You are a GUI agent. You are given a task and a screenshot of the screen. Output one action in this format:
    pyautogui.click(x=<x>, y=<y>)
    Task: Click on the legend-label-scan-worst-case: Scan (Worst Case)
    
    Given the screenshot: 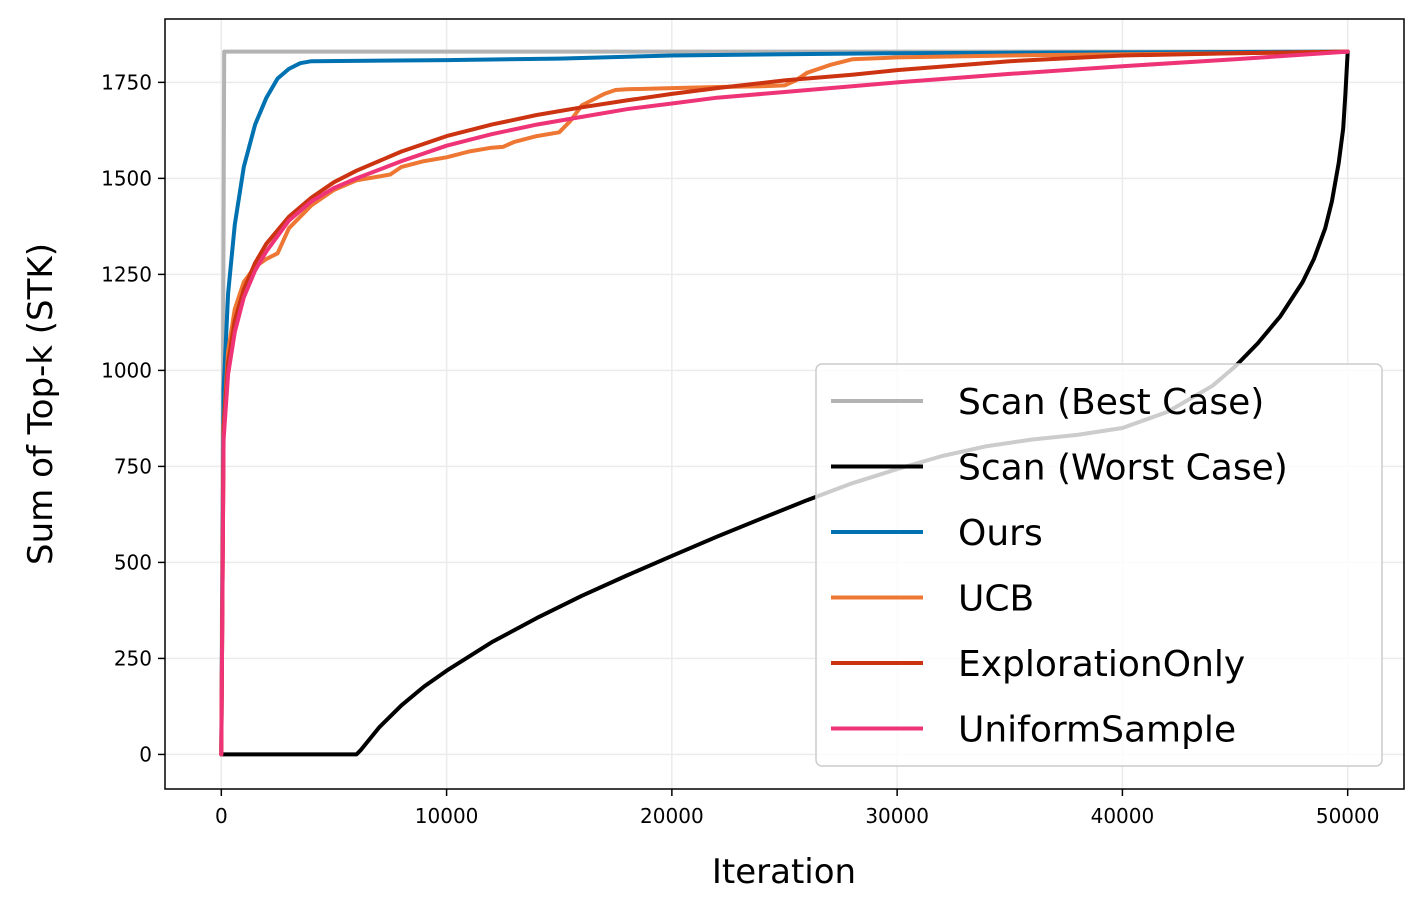 What is the action you would take?
    pyautogui.click(x=1123, y=468)
    